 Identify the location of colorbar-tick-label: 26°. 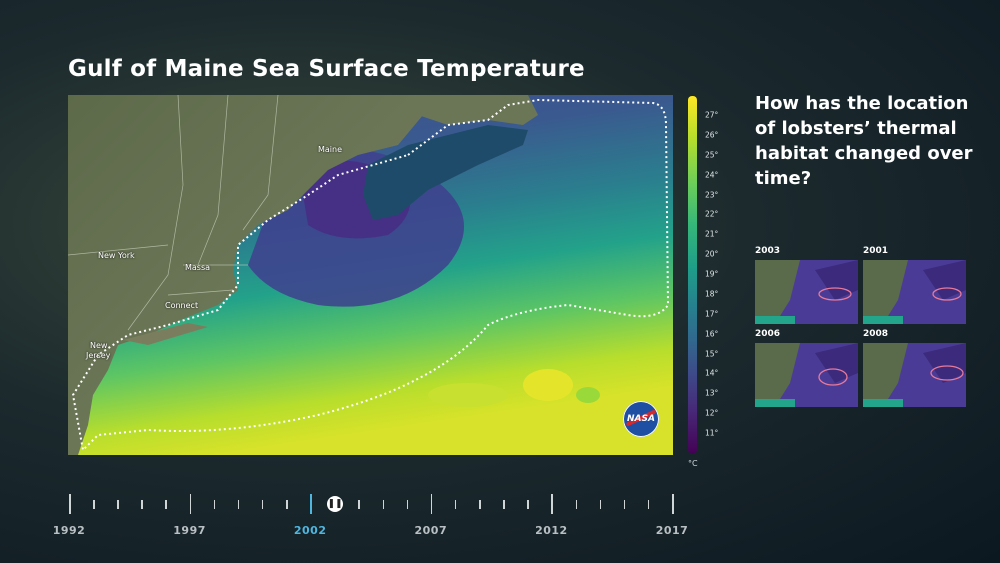
(712, 135).